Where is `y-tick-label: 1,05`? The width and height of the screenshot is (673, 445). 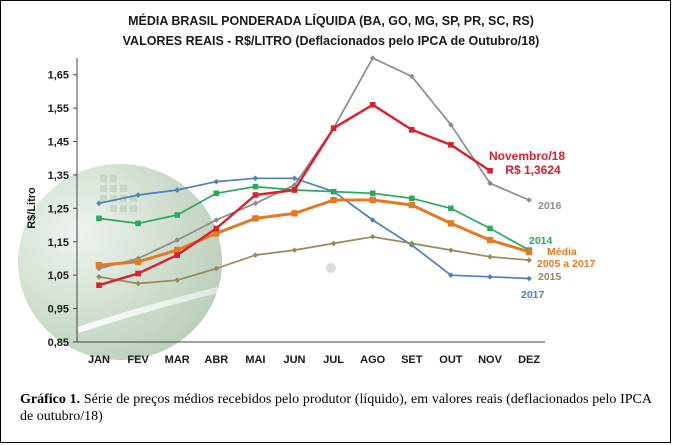 y-tick-label: 1,05 is located at coordinates (58, 276).